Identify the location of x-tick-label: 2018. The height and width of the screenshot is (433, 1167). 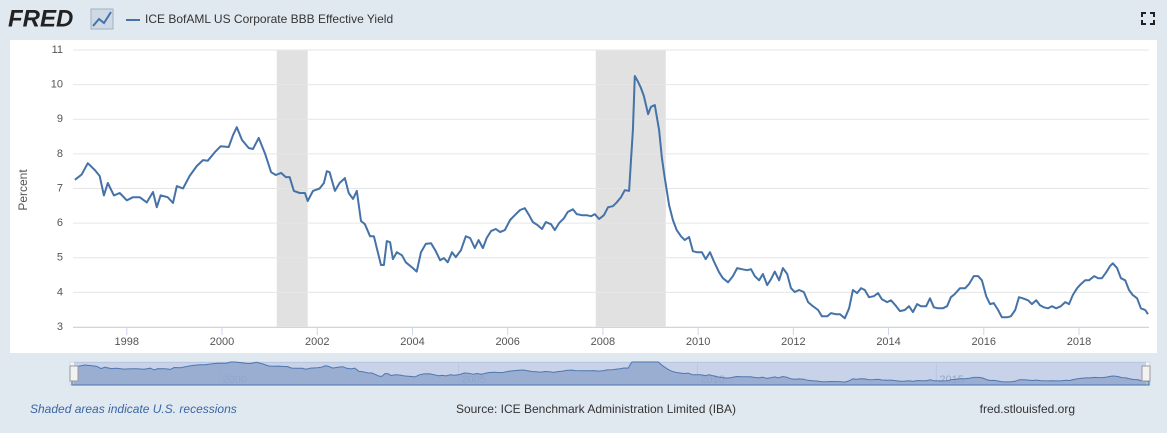
(1079, 342).